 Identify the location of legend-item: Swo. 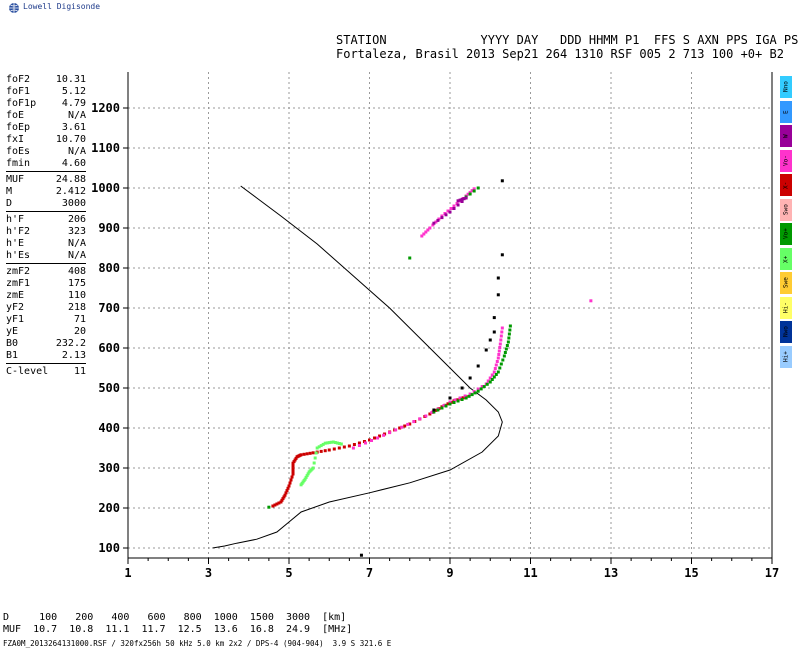
(786, 209).